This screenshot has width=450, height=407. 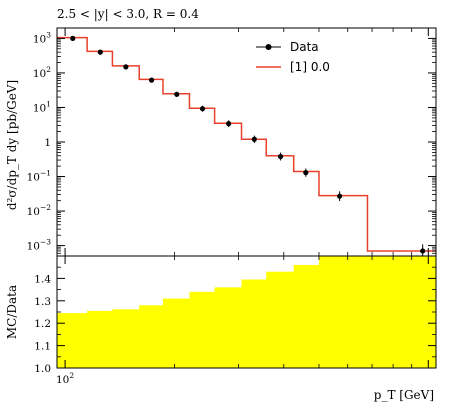 I want to click on y-tick-label: 10⁻¹, so click(x=39, y=176).